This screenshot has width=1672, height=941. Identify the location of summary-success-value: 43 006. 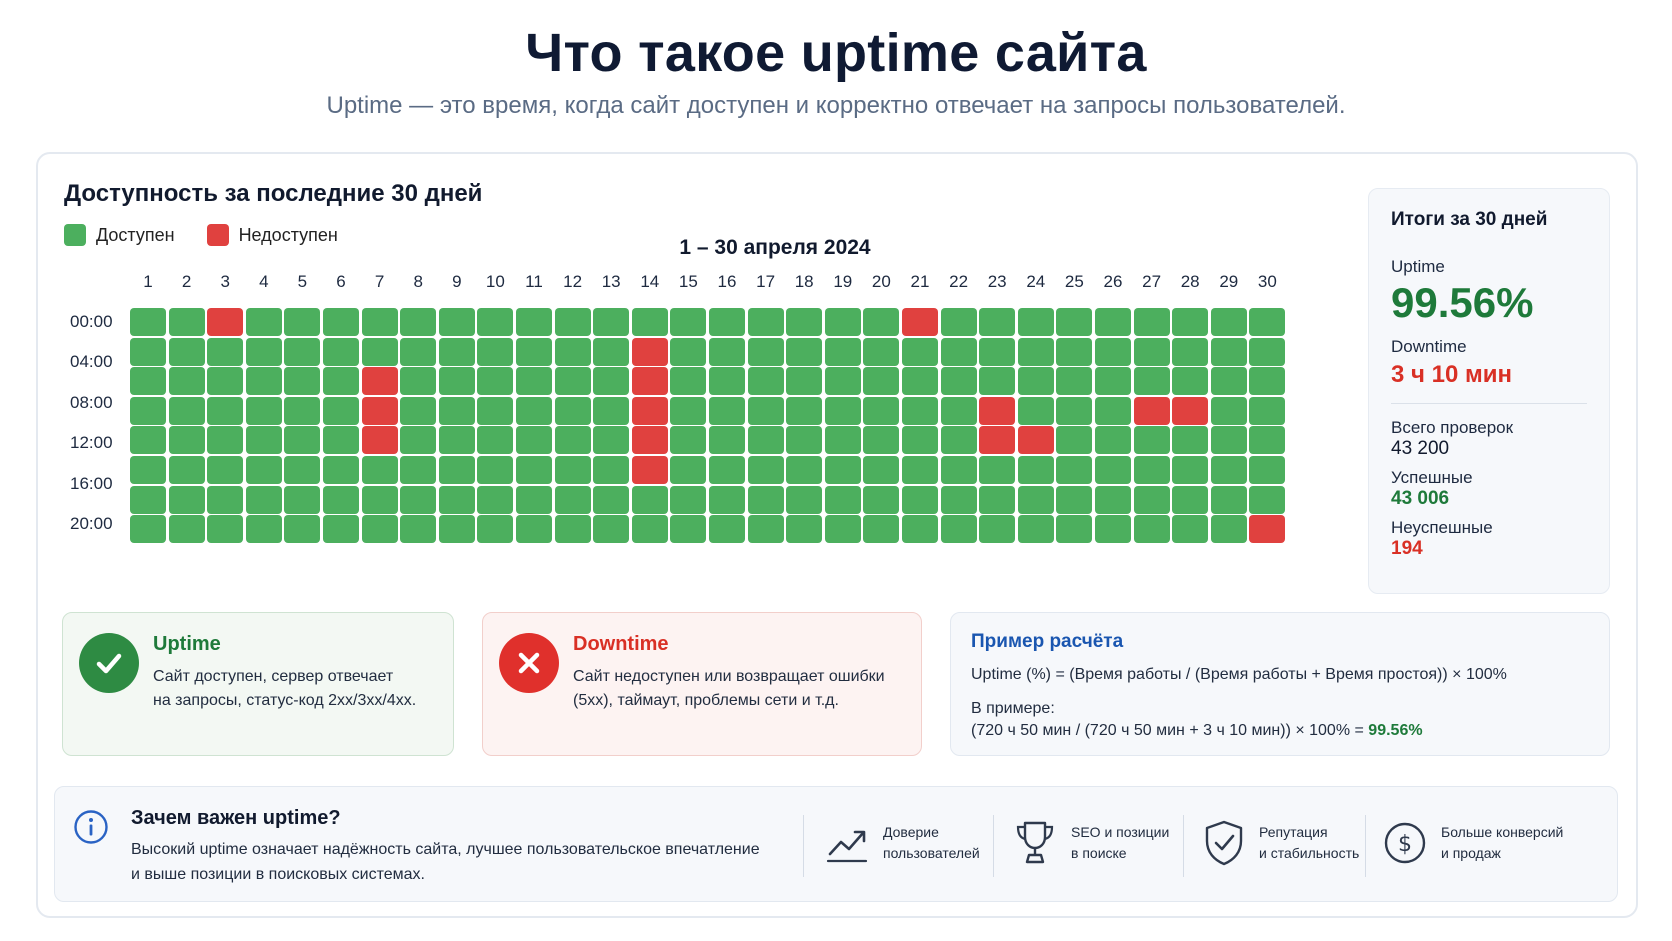
(1420, 498).